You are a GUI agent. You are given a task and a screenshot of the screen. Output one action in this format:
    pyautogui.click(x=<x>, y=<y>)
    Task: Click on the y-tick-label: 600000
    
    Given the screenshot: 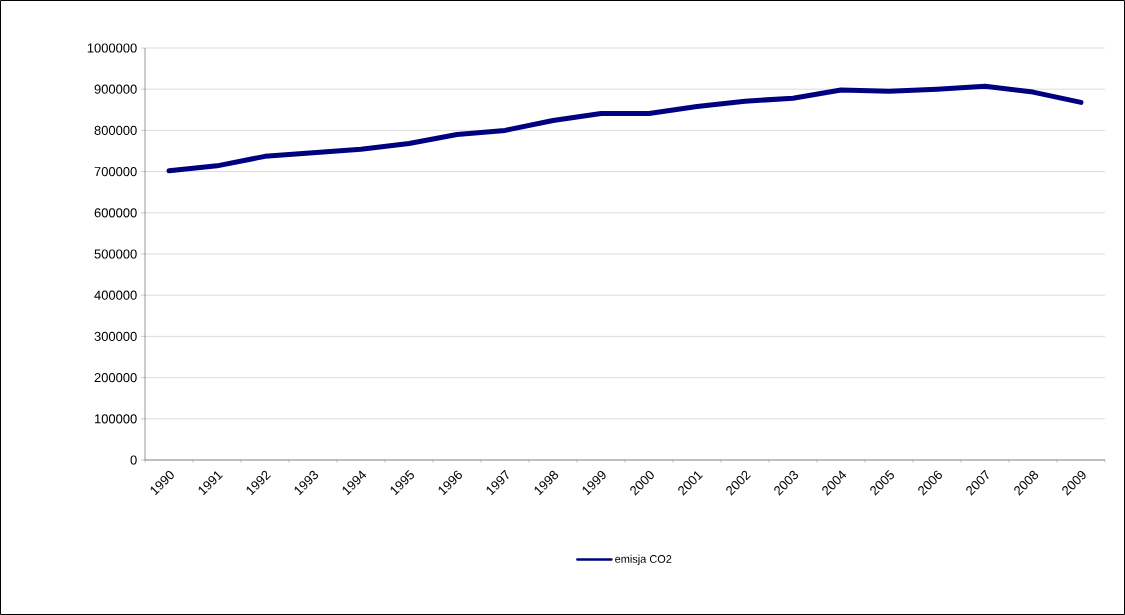 What is the action you would take?
    pyautogui.click(x=115, y=213)
    